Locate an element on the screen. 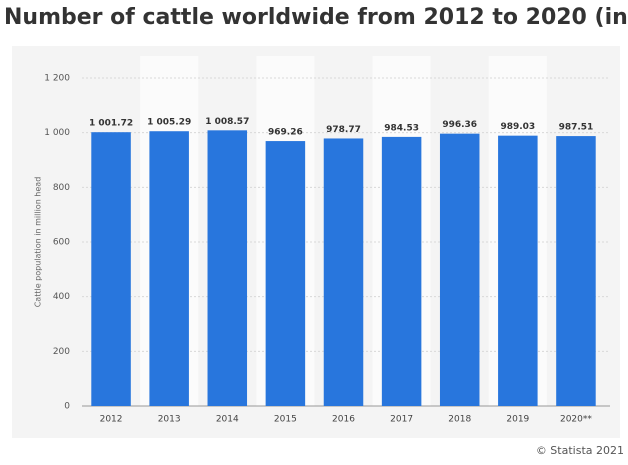 The width and height of the screenshot is (628, 465). source: © Statista 2021 is located at coordinates (580, 450).